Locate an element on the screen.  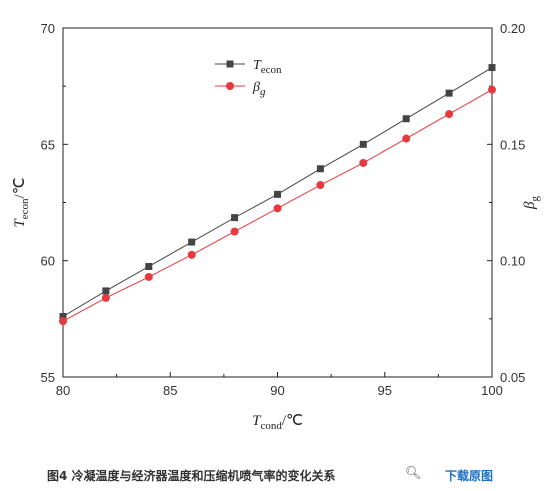
y-right-tick-label: 0.10 is located at coordinates (512, 261).